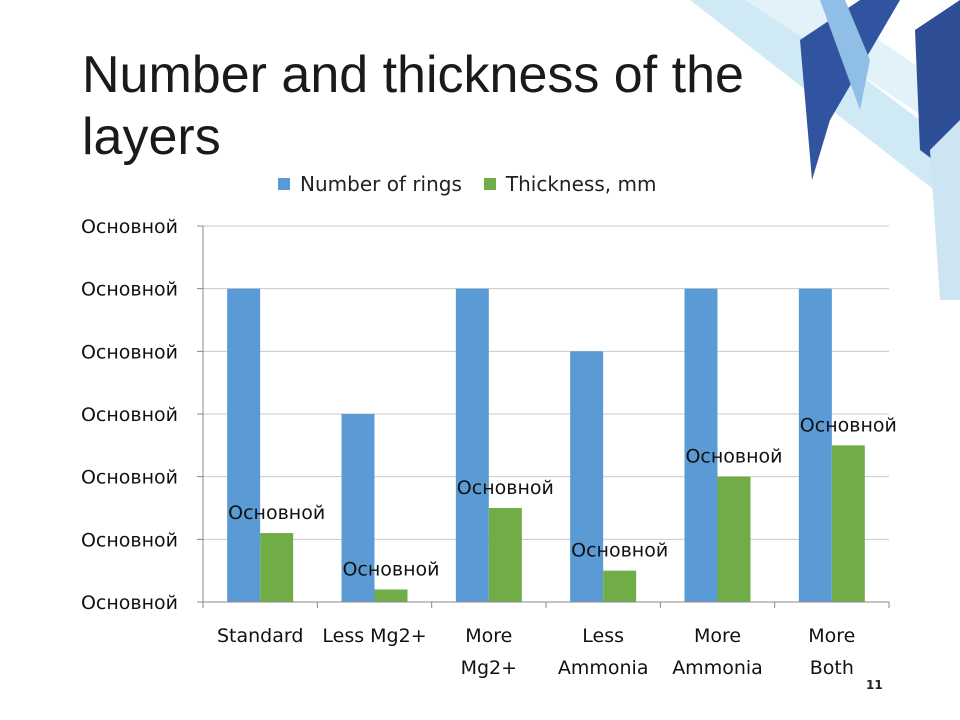  I want to click on decor-ribbon-dark, so click(850, 90).